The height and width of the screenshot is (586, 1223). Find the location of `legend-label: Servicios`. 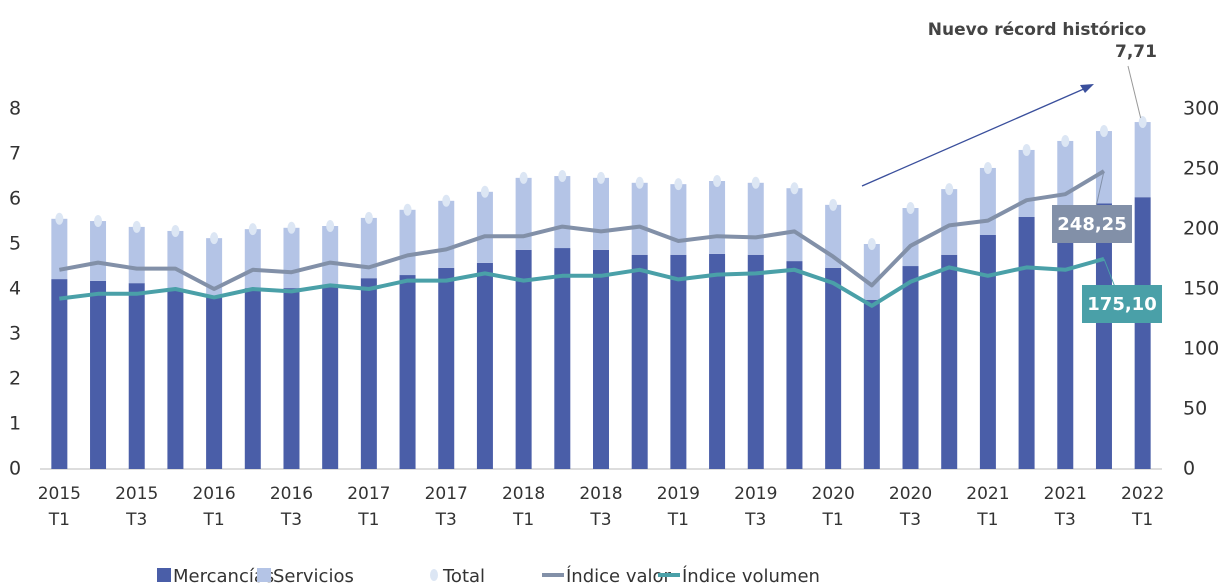

legend-label: Servicios is located at coordinates (313, 576).